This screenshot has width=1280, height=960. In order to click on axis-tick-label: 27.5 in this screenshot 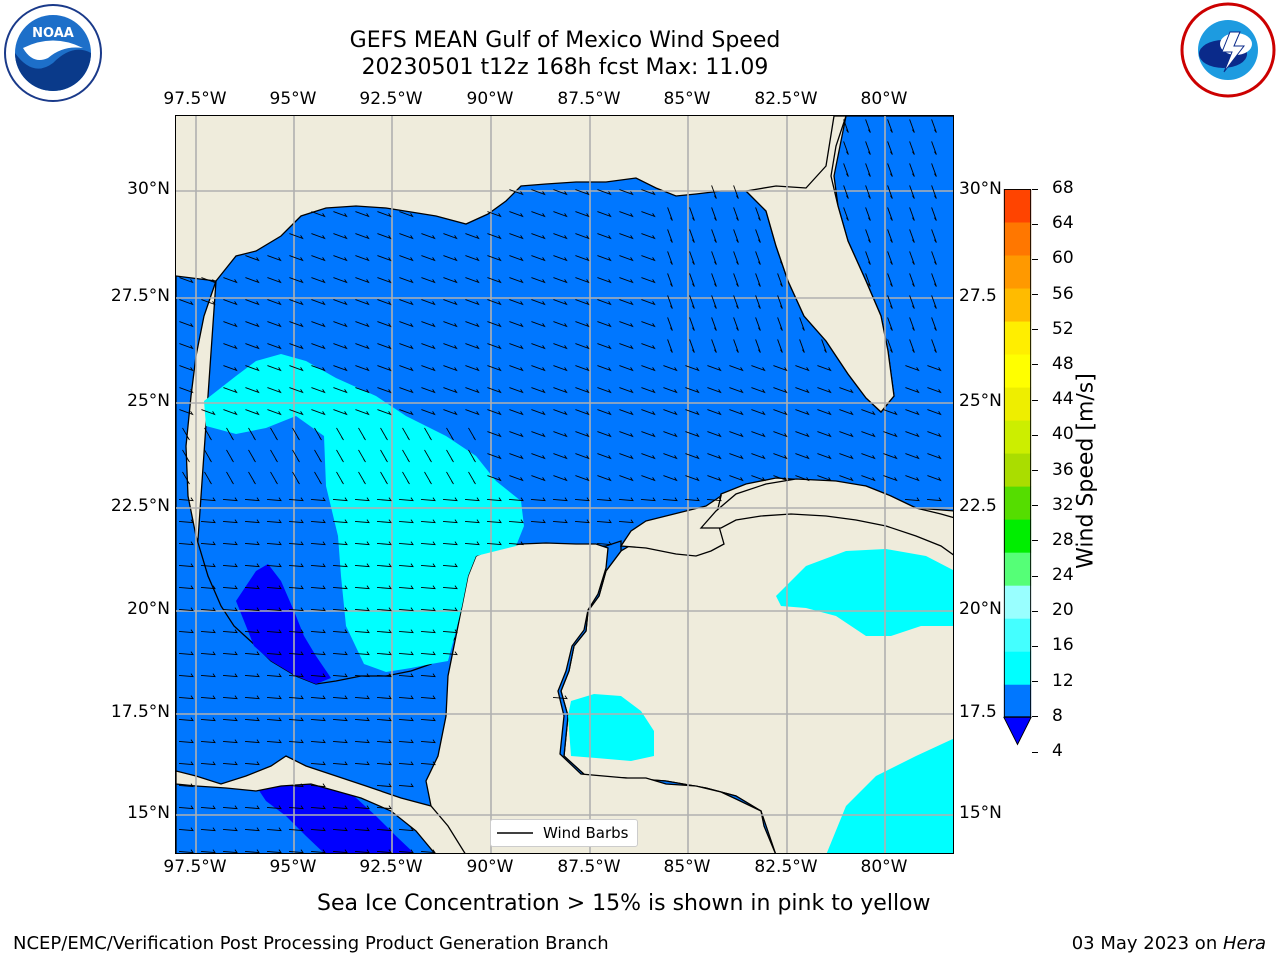, I will do `click(978, 296)`.